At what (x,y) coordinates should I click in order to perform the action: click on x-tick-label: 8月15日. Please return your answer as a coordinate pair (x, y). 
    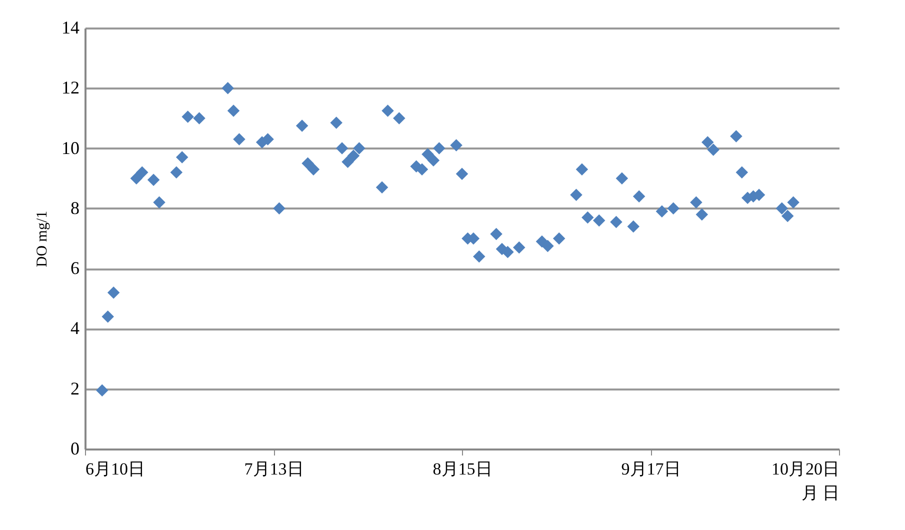
    Looking at the image, I should click on (462, 469).